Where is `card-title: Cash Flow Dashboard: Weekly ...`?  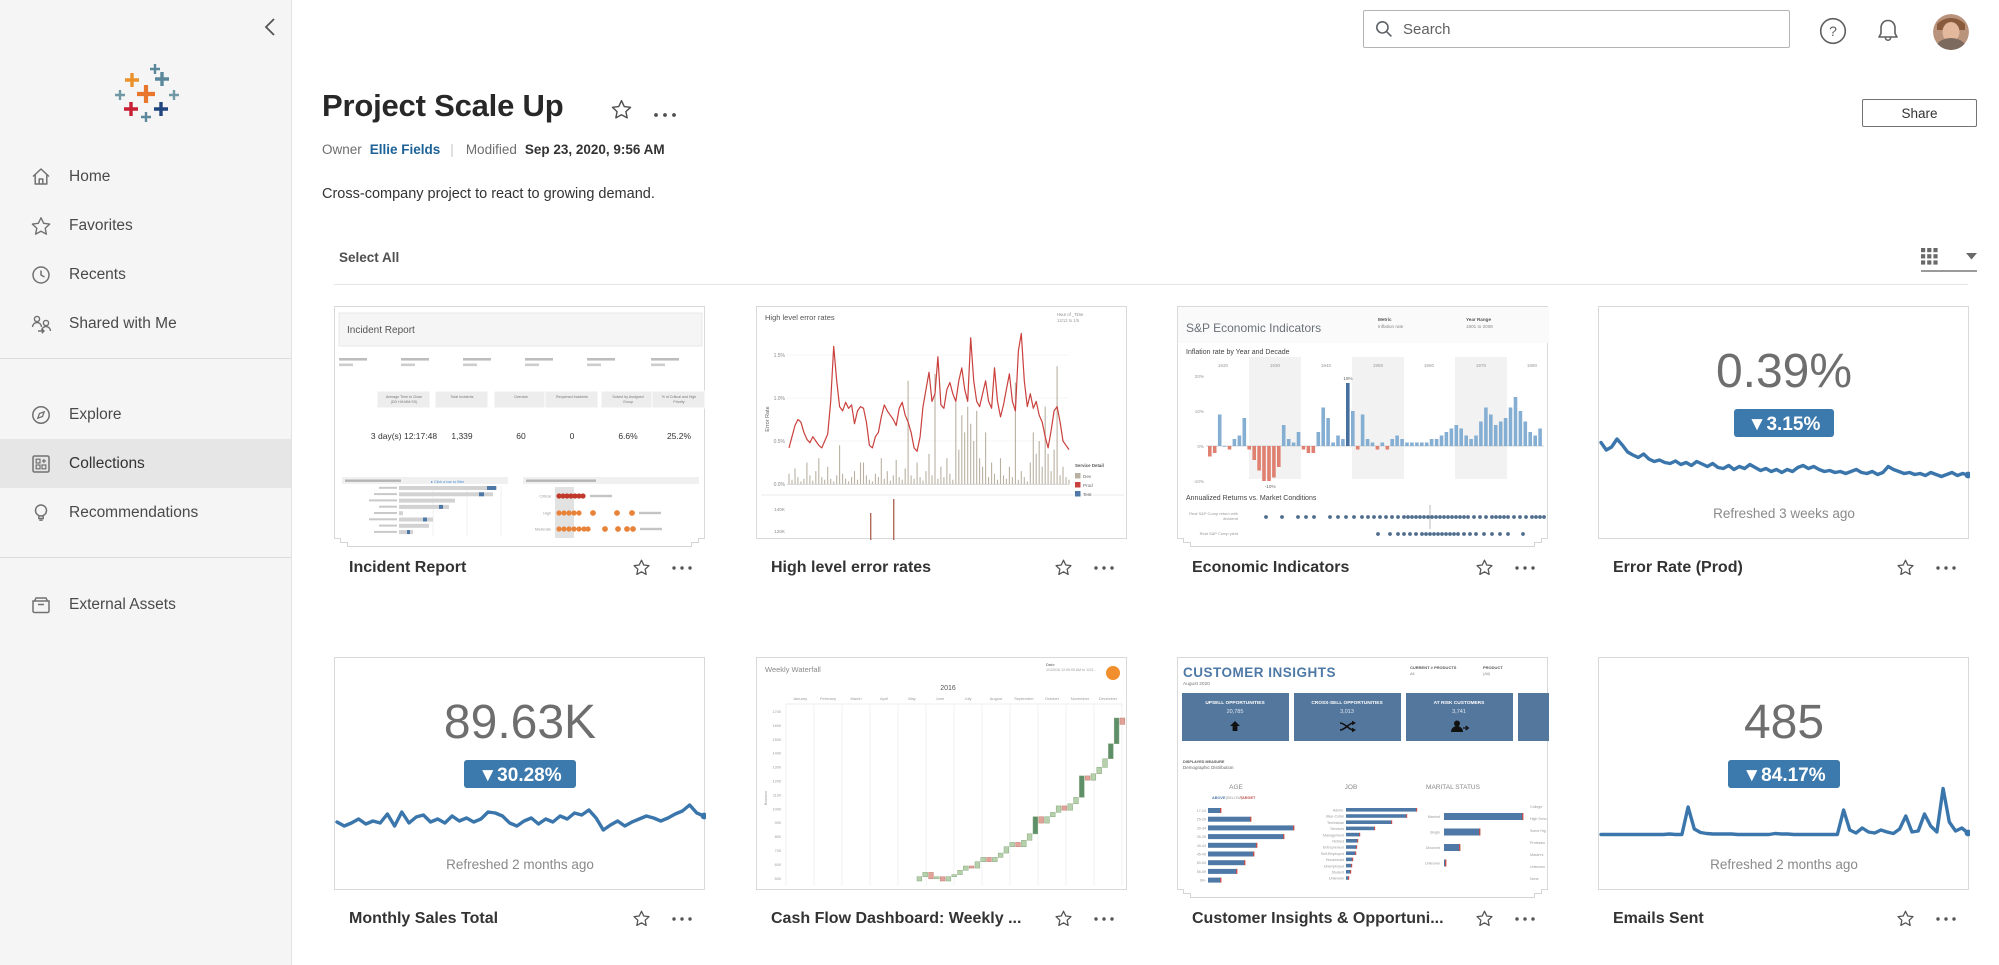 card-title: Cash Flow Dashboard: Weekly ... is located at coordinates (896, 918).